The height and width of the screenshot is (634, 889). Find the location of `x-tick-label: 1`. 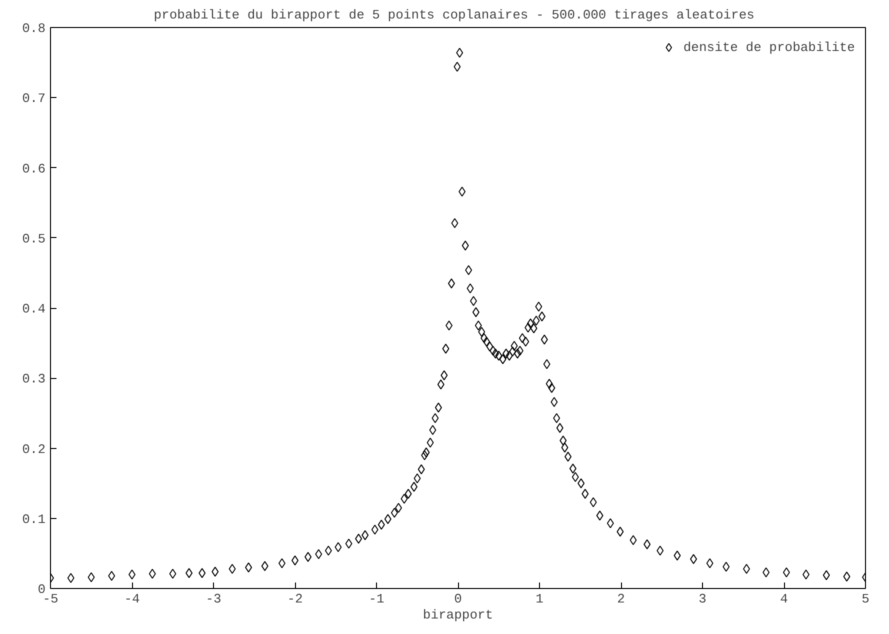

x-tick-label: 1 is located at coordinates (540, 599).